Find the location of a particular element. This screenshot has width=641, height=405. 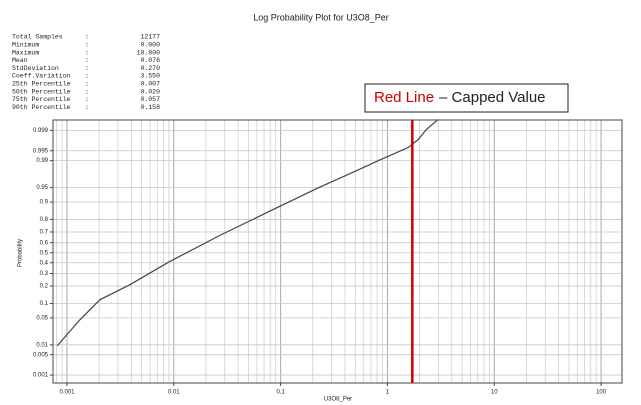

stat-label: 75th Percentile is located at coordinates (41, 99).